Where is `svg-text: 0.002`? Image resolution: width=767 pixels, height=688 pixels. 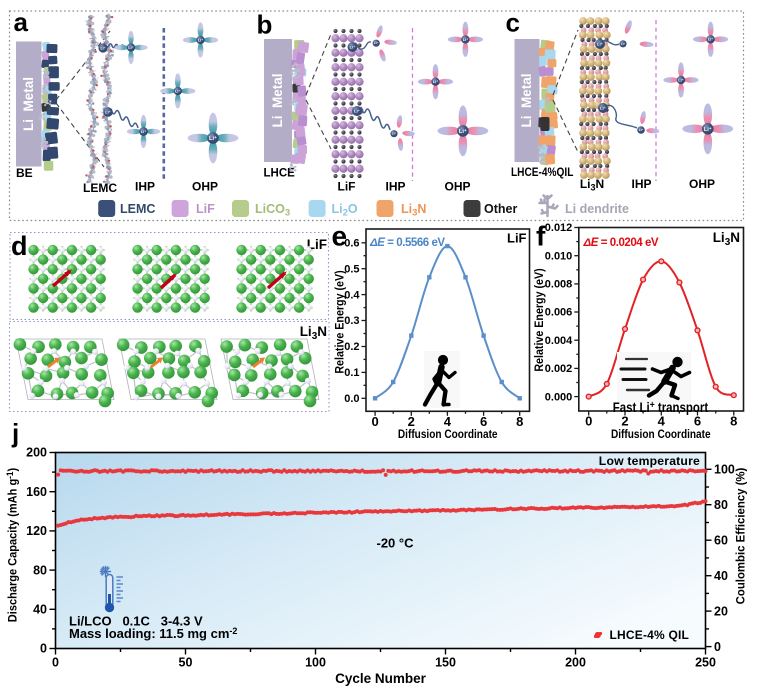 svg-text: 0.002 is located at coordinates (559, 369).